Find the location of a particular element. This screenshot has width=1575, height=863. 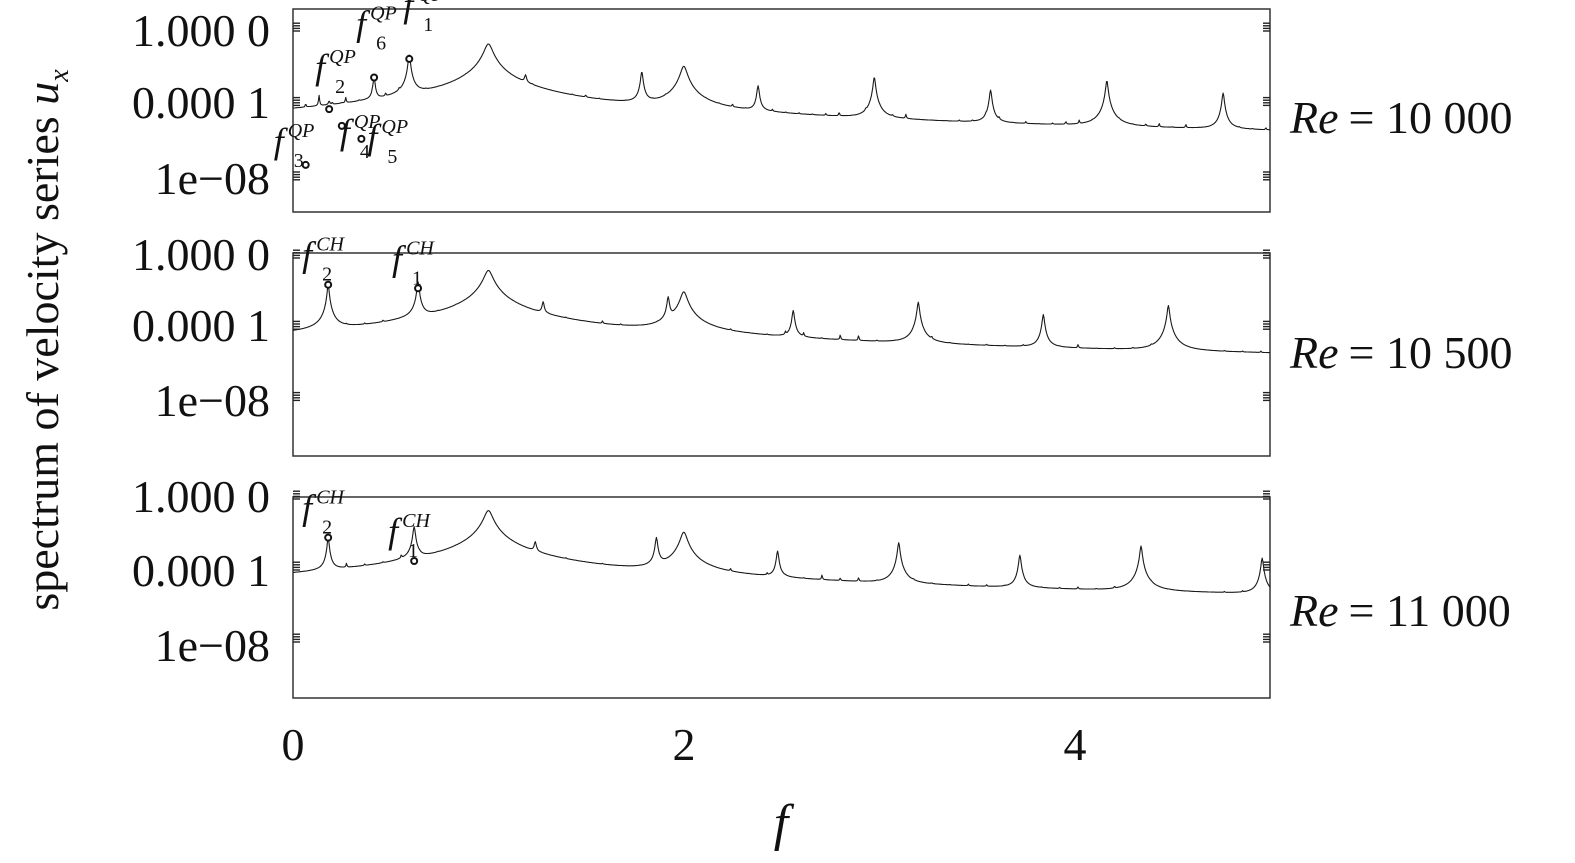

x-tick-label: 4 is located at coordinates (1075, 744).